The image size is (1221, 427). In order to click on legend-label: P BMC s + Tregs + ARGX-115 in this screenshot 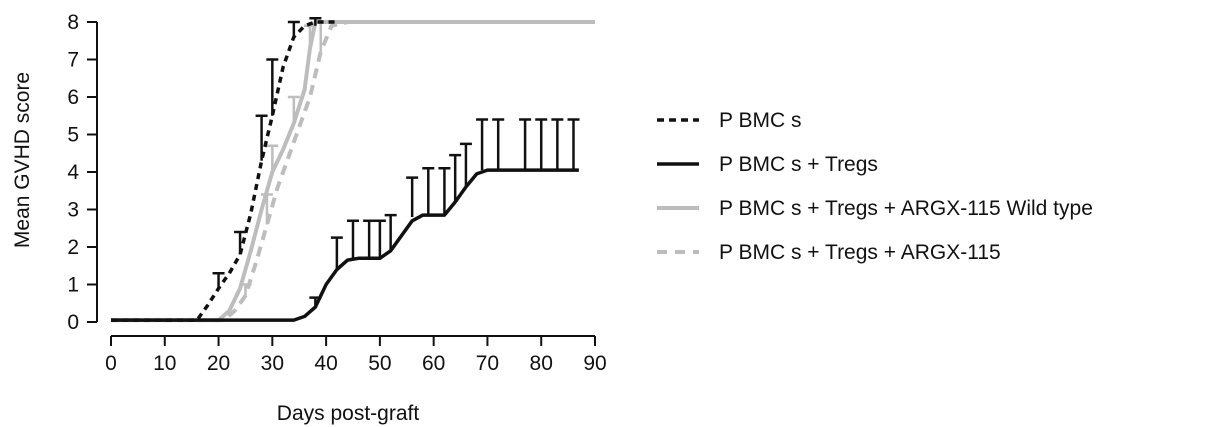, I will do `click(860, 252)`.